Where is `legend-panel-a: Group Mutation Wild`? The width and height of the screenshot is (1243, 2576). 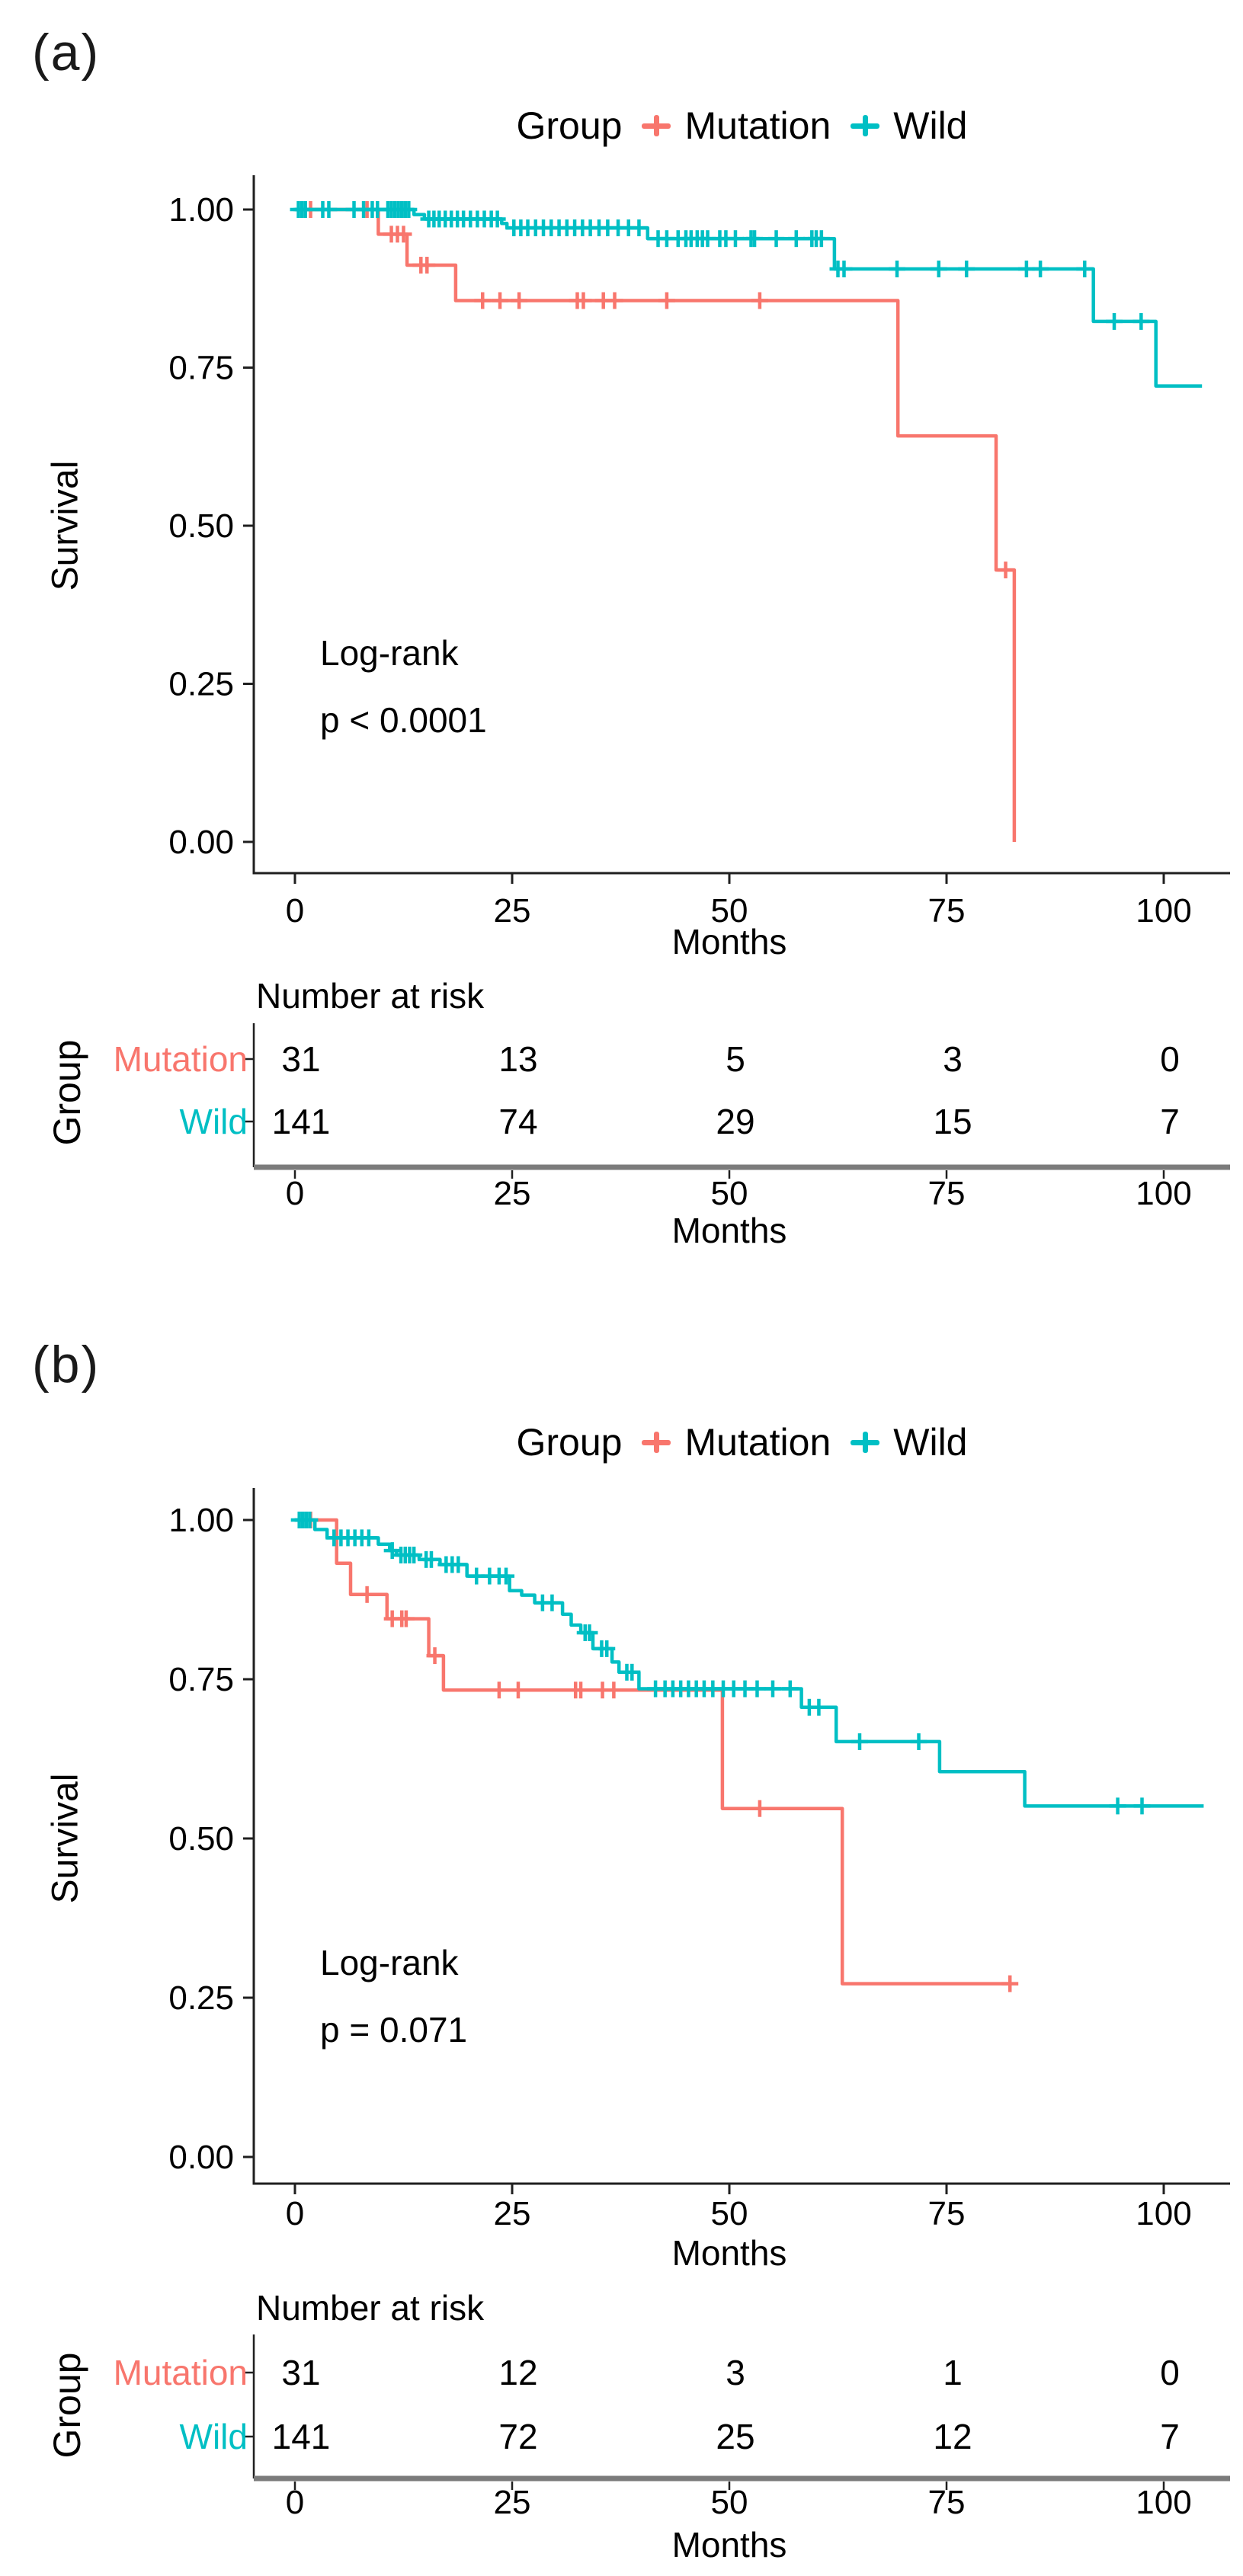 legend-panel-a: Group Mutation Wild is located at coordinates (742, 126).